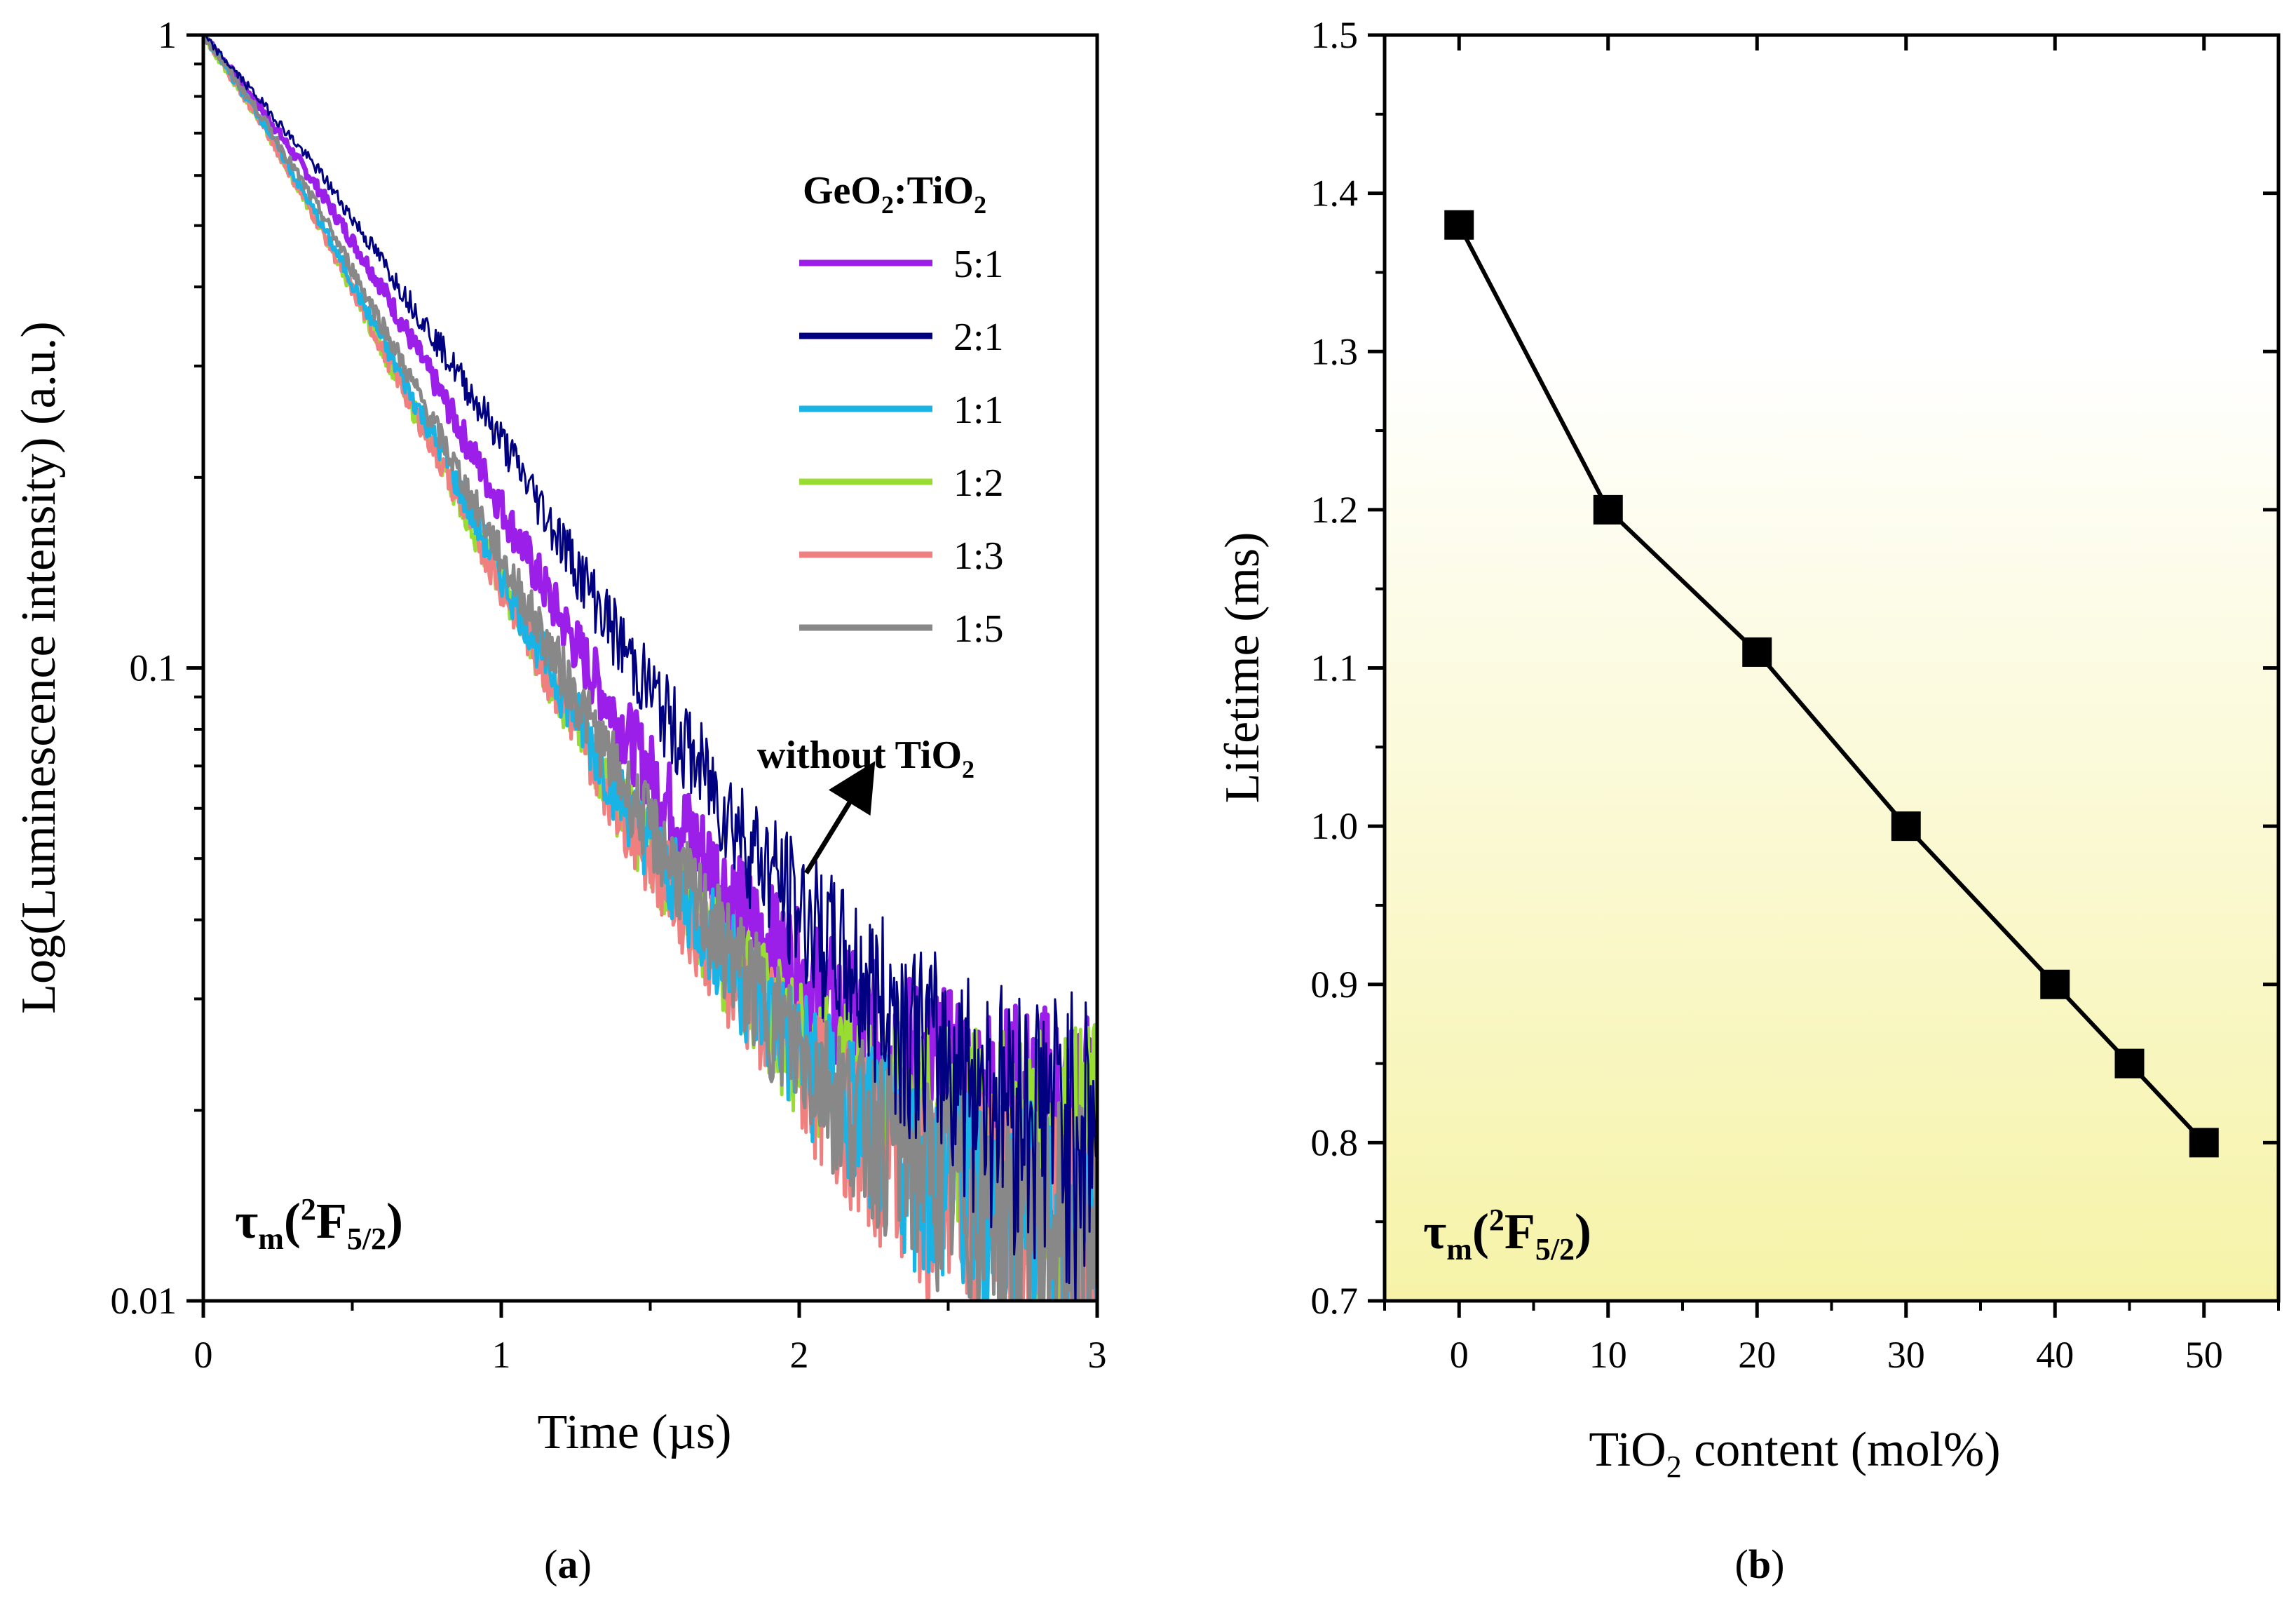  What do you see at coordinates (1608, 1355) in the screenshot?
I see `x-tick-label: 10` at bounding box center [1608, 1355].